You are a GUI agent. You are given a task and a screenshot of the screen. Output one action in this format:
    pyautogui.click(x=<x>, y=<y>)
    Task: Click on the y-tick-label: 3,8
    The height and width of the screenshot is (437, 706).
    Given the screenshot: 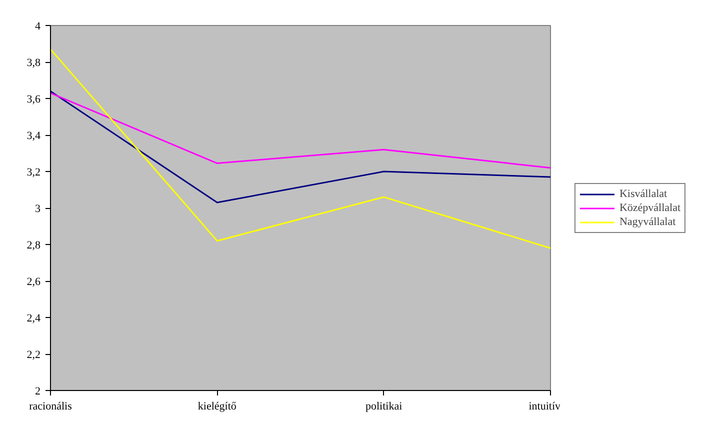 What is the action you would take?
    pyautogui.click(x=33, y=63)
    